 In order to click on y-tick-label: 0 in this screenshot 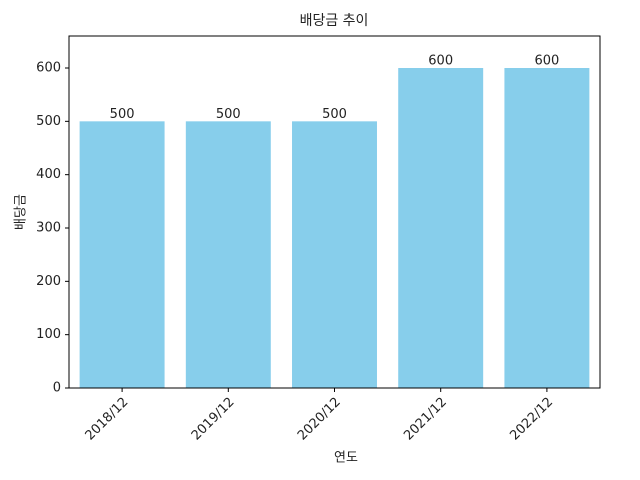, I will do `click(57, 388)`.